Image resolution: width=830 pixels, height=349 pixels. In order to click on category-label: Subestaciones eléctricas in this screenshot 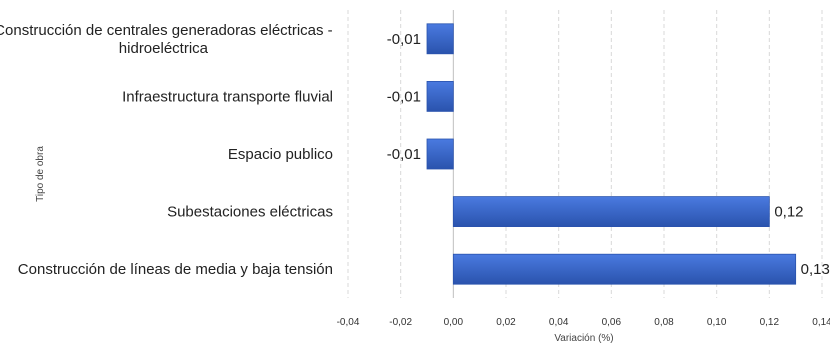, I will do `click(250, 212)`.